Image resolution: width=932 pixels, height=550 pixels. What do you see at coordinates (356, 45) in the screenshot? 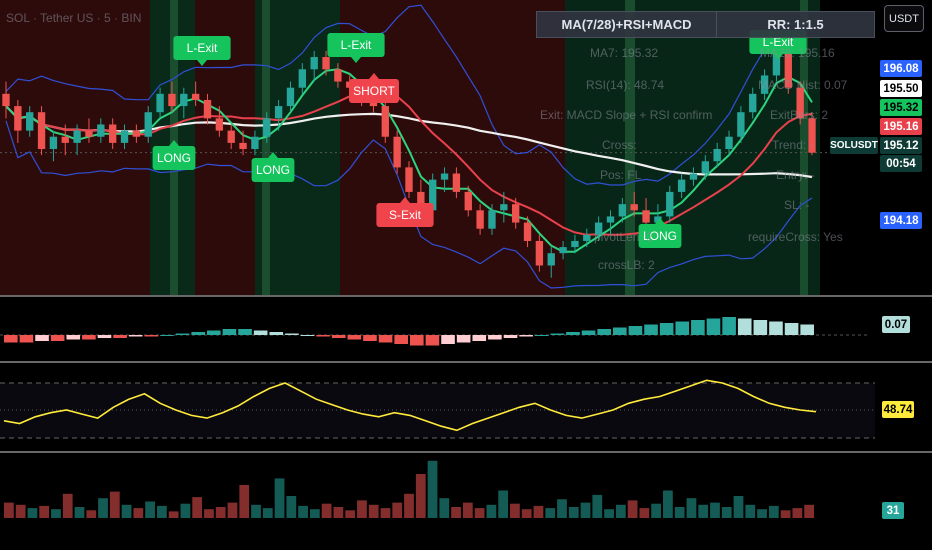
I see `signal-l-exit-2-text: L-Exit` at bounding box center [356, 45].